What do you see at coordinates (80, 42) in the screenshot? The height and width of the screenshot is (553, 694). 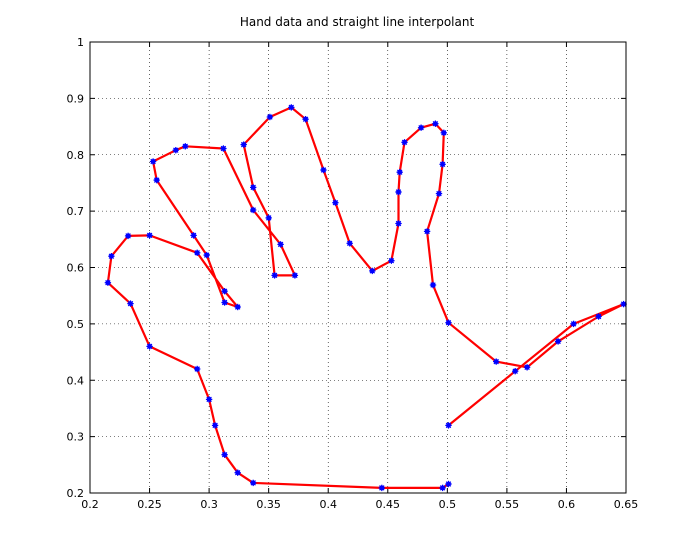 I see `y-tick-label: 1` at bounding box center [80, 42].